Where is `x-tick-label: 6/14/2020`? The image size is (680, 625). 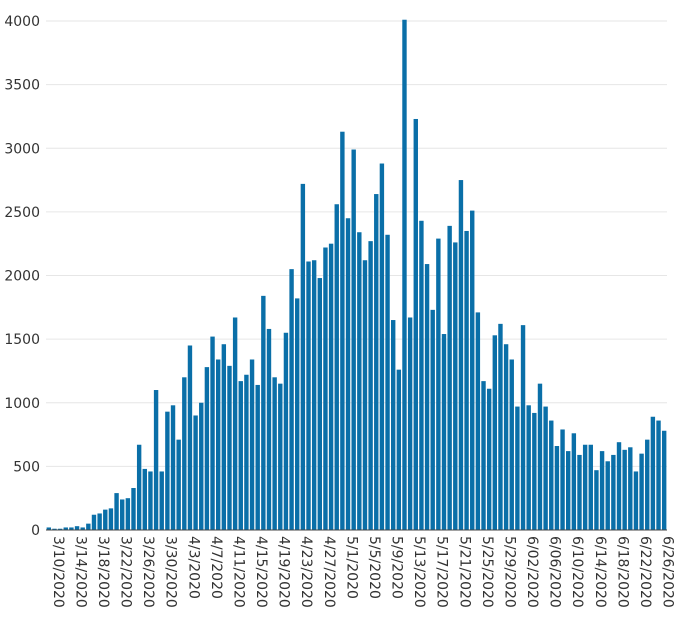
x-tick-label: 6/14/2020 is located at coordinates (600, 572).